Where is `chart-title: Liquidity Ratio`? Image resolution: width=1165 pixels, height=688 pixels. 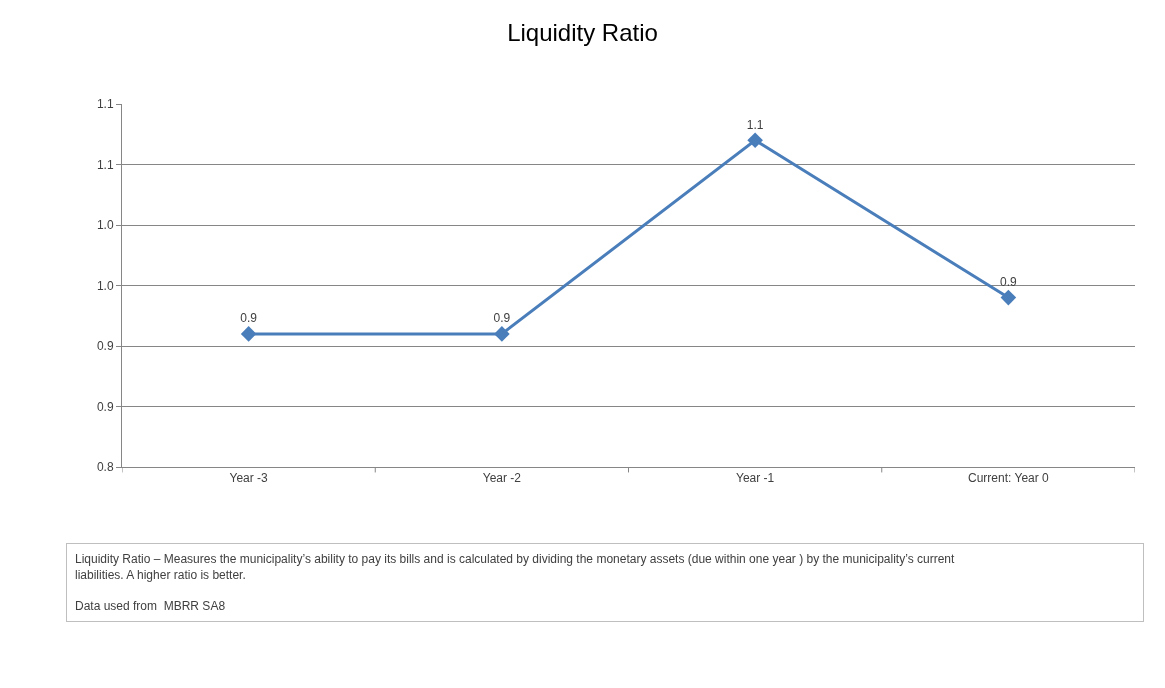
chart-title: Liquidity Ratio is located at coordinates (582, 32).